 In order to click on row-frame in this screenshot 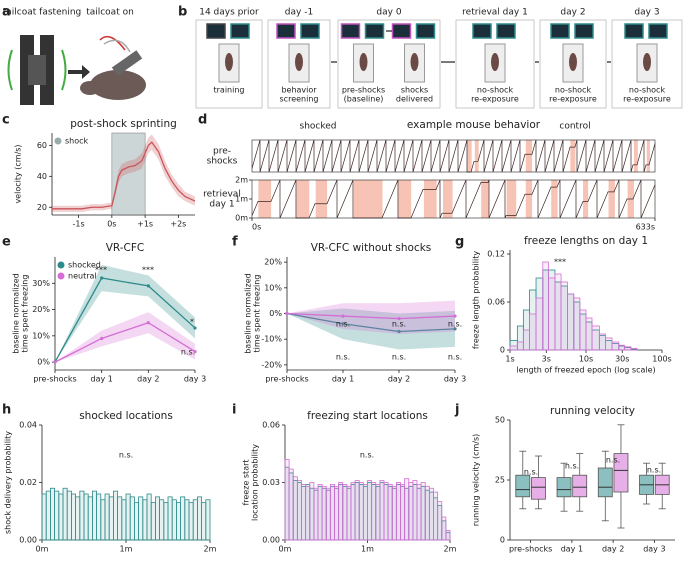, I will do `click(453, 156)`.